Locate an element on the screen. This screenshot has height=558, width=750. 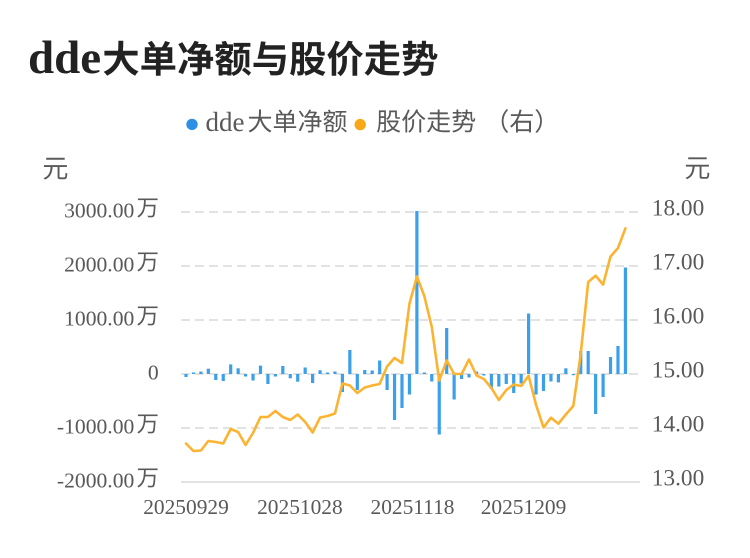
svg-text: 16.00 is located at coordinates (678, 317).